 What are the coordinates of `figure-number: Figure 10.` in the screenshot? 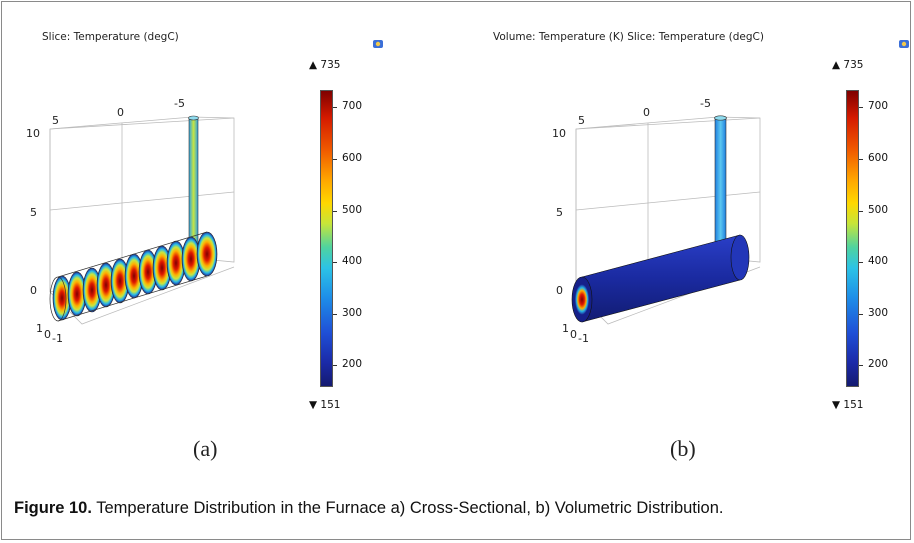 It's located at (53, 508).